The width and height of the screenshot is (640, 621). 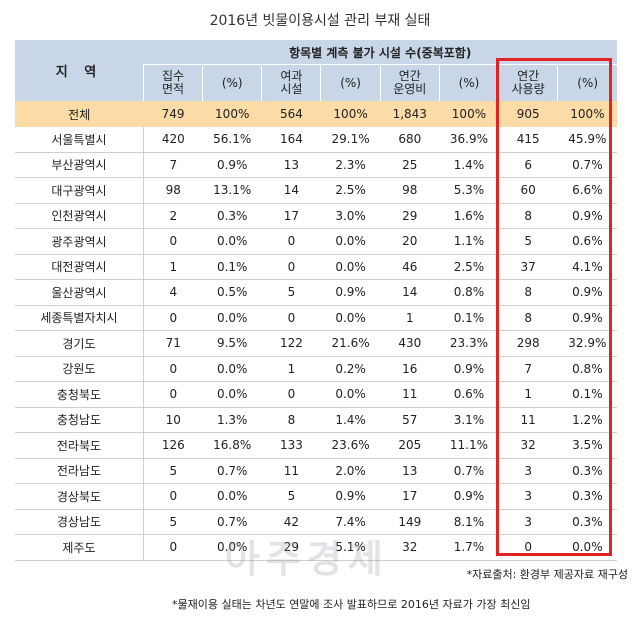 What do you see at coordinates (79, 216) in the screenshot?
I see `region-name: 인천광역시` at bounding box center [79, 216].